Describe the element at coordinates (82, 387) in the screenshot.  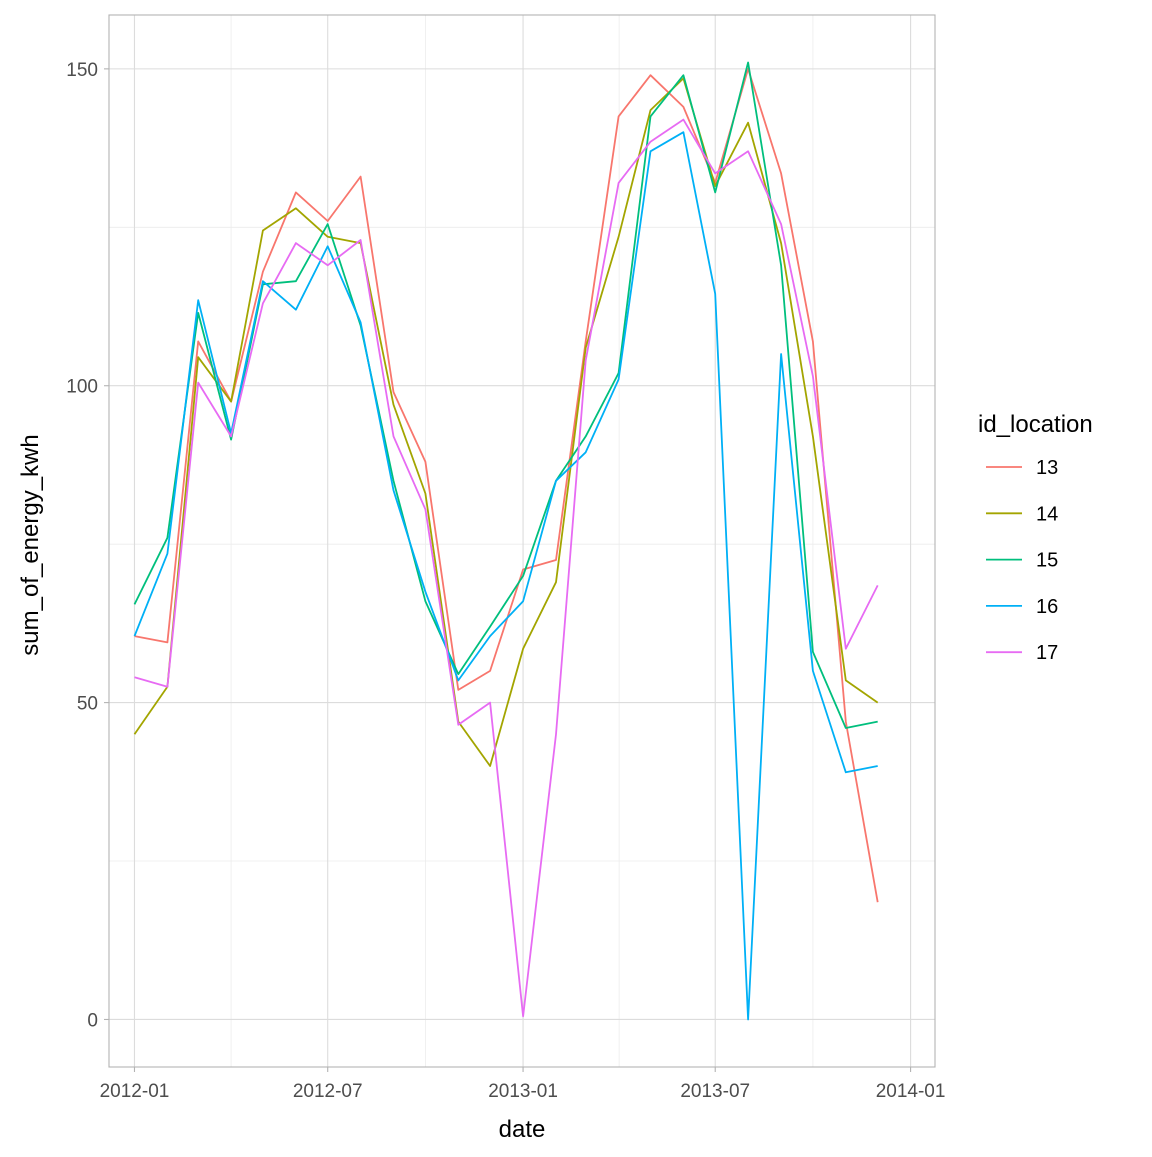
I see `y-tick-label: 100` at that location.